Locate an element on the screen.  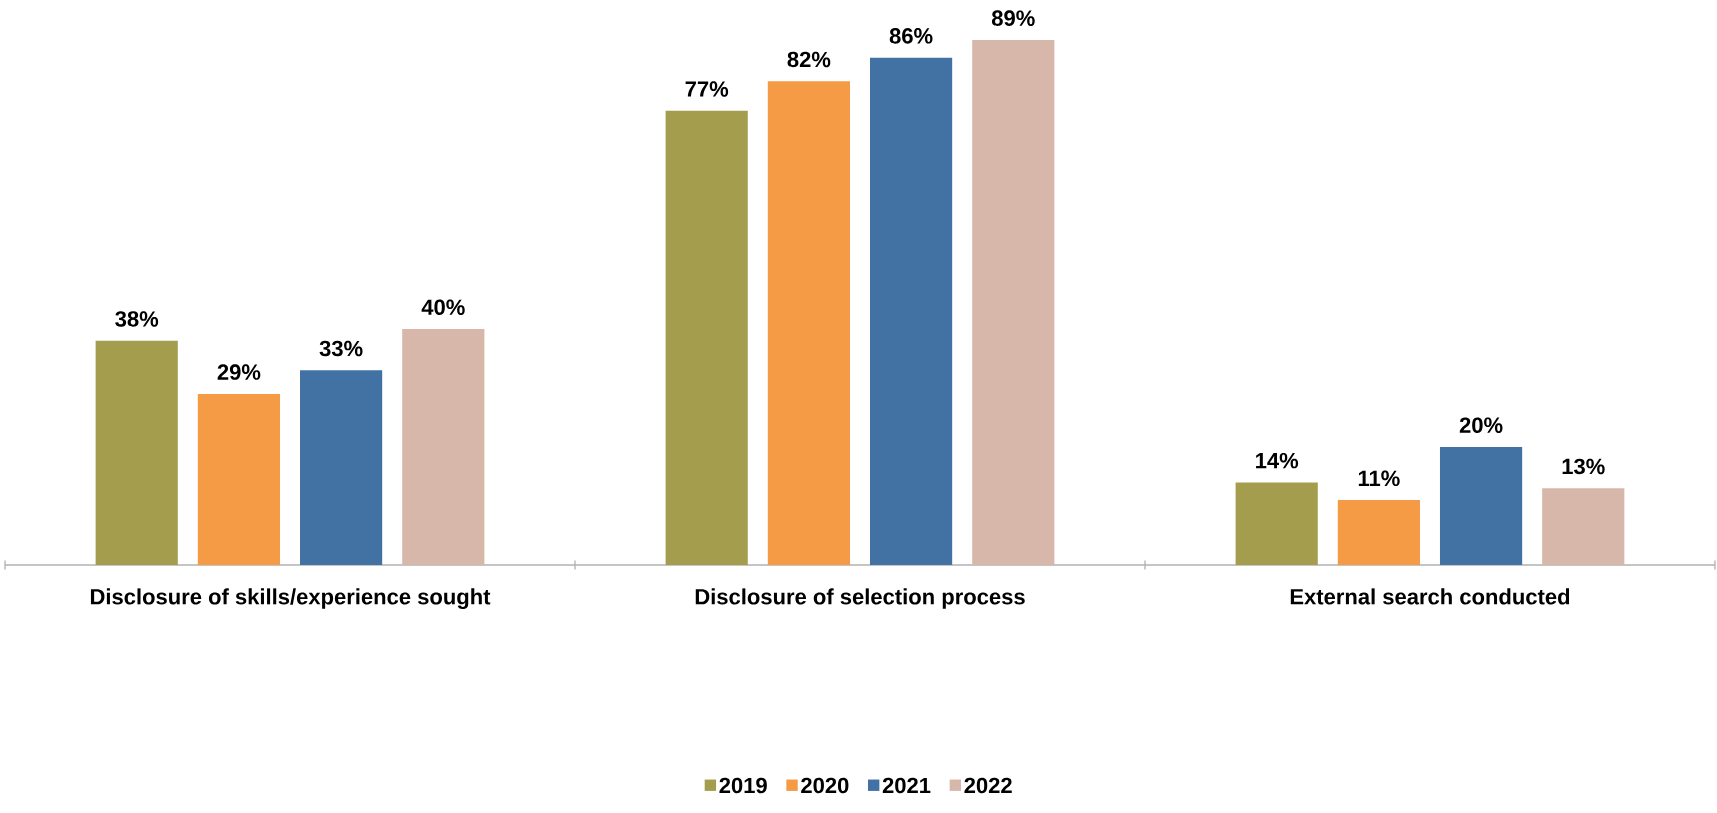
x-tick-label: Disclosure of selection process is located at coordinates (860, 598).